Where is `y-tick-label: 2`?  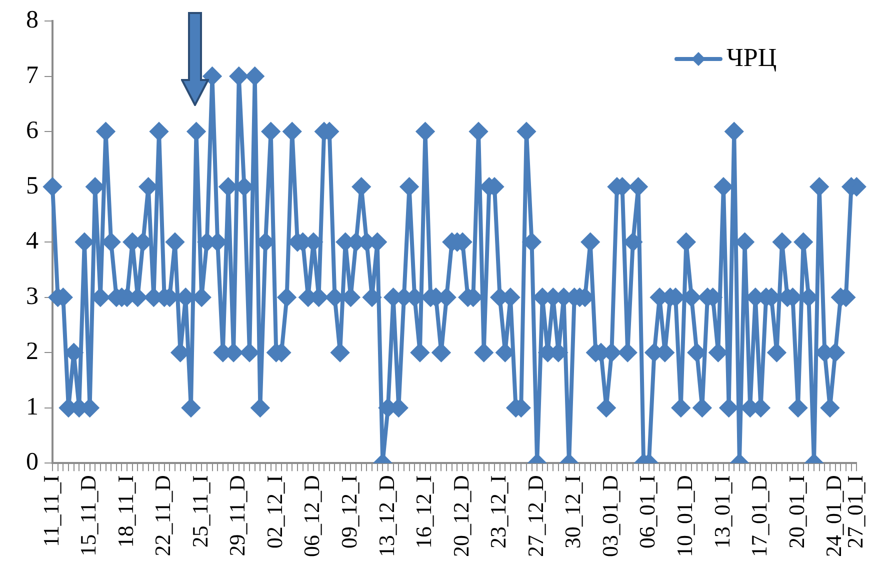
y-tick-label: 2 is located at coordinates (32, 352).